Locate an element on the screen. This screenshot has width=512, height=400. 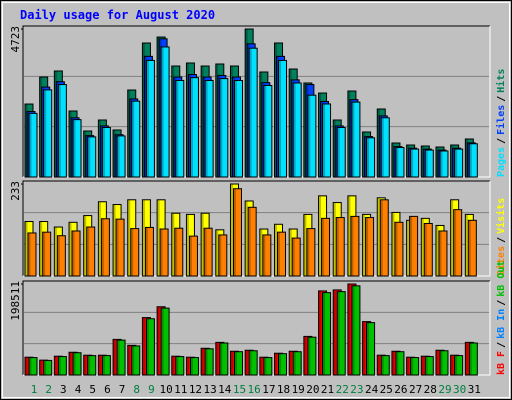
x-tick-label: 23 is located at coordinates (356, 389).